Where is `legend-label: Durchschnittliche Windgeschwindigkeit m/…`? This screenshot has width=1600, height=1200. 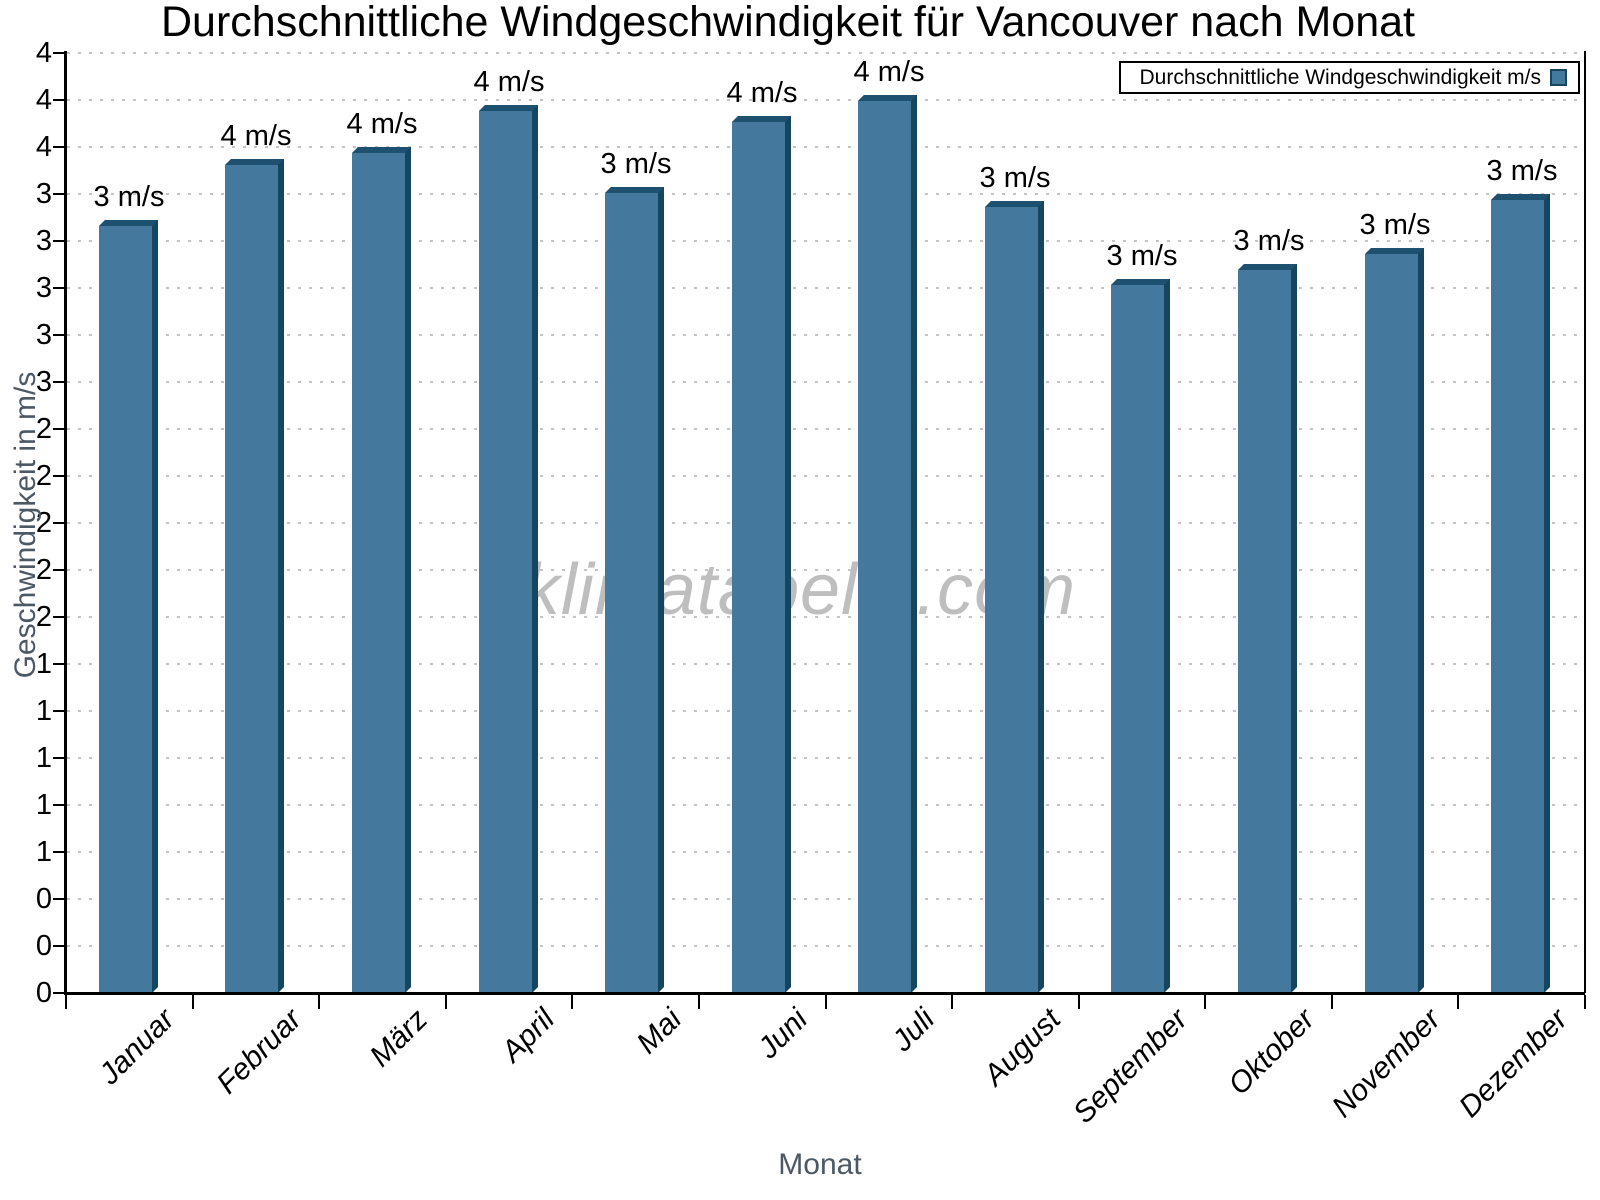 legend-label: Durchschnittliche Windgeschwindigkeit m/… is located at coordinates (1340, 77).